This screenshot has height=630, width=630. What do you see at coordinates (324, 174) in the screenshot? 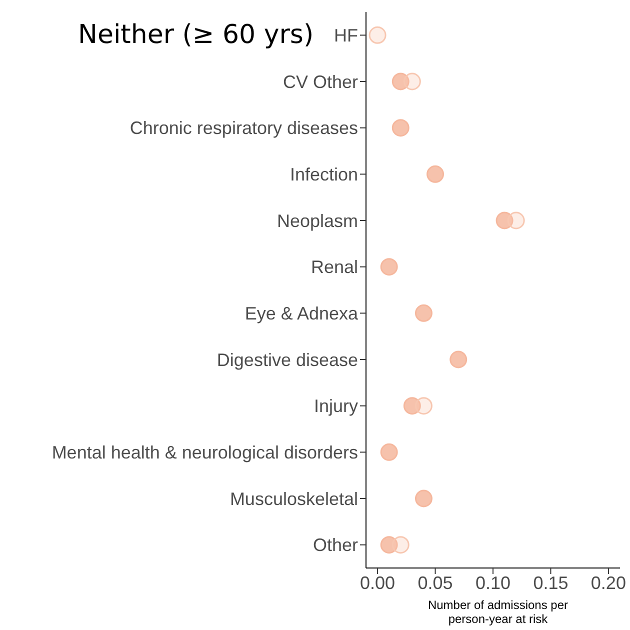
I see `y-tick-label: Infection` at bounding box center [324, 174].